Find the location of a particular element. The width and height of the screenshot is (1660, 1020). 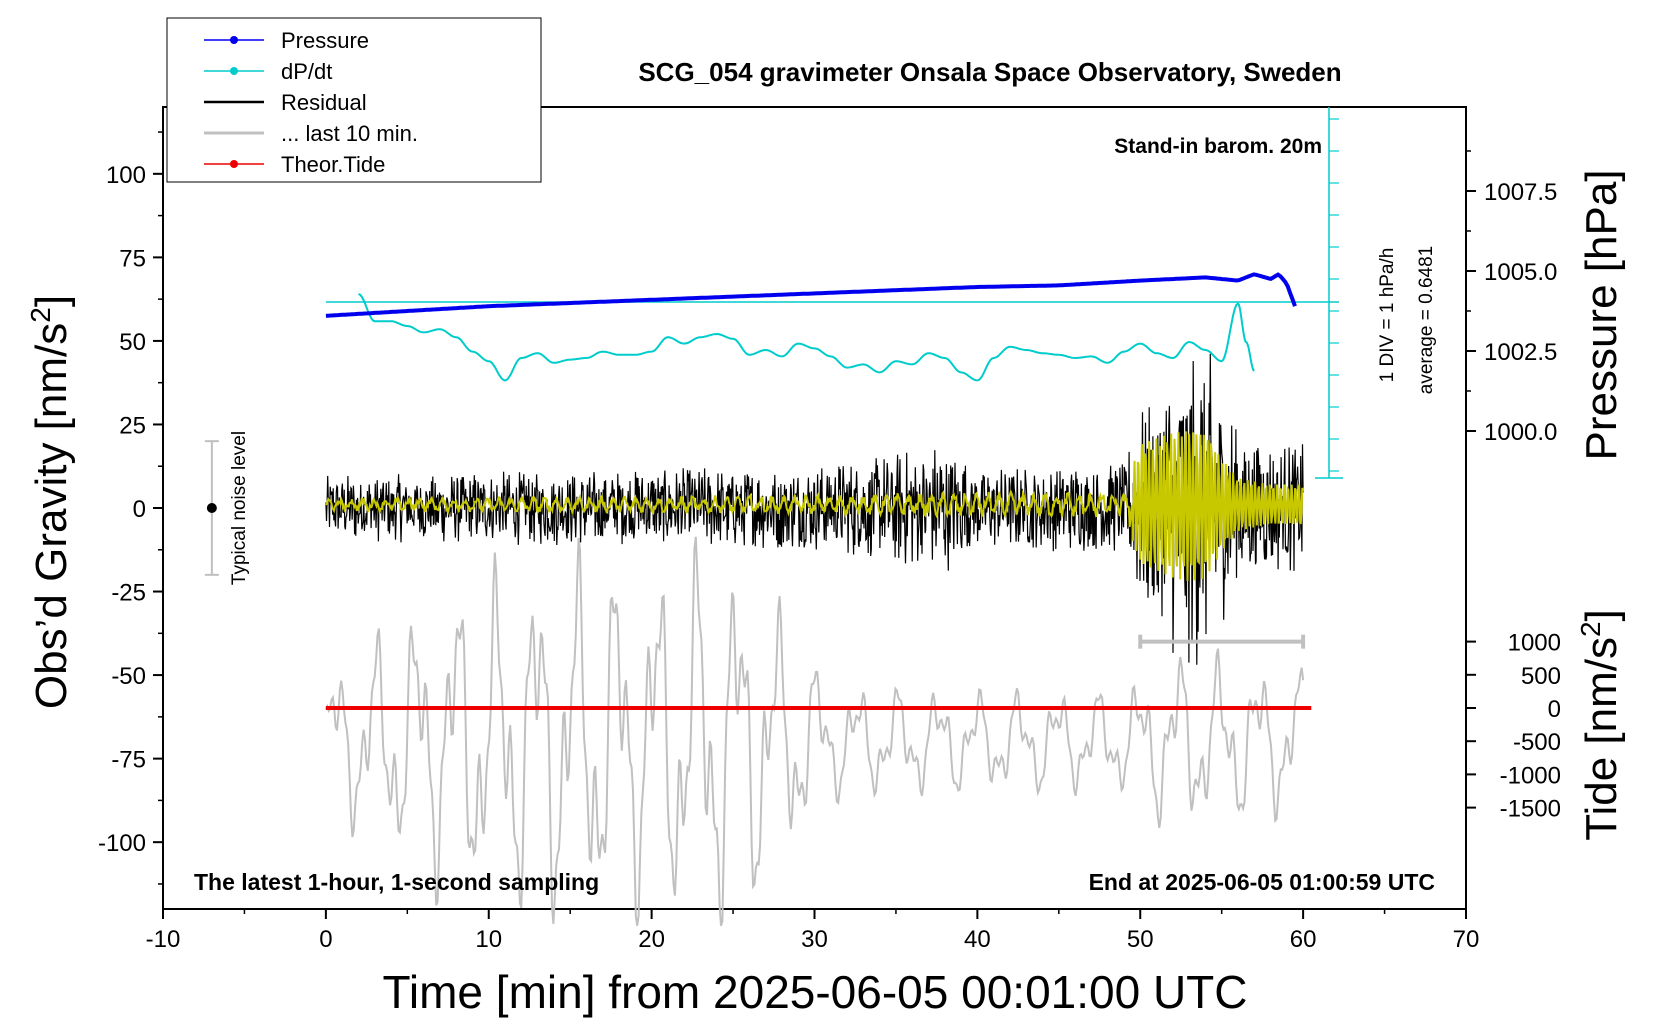

pressure-line is located at coordinates (811, 295).